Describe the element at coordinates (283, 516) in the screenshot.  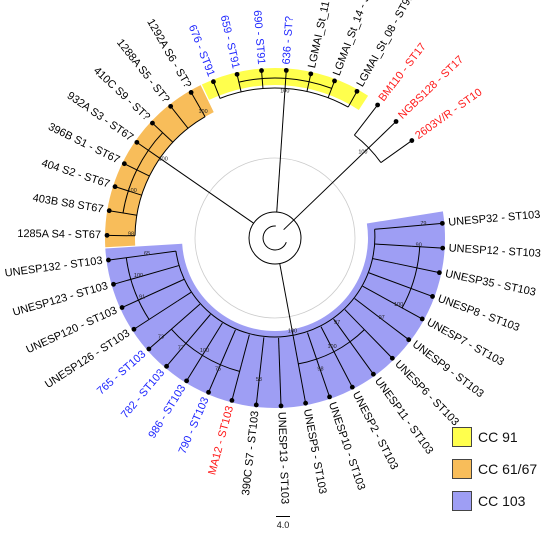
I see `scale-line` at that location.